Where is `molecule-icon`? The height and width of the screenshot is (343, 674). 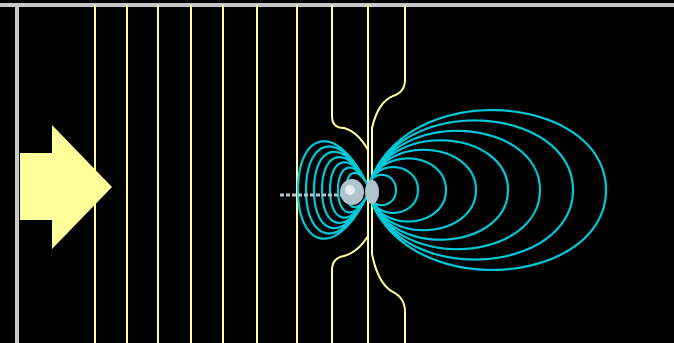
molecule-icon is located at coordinates (329, 192).